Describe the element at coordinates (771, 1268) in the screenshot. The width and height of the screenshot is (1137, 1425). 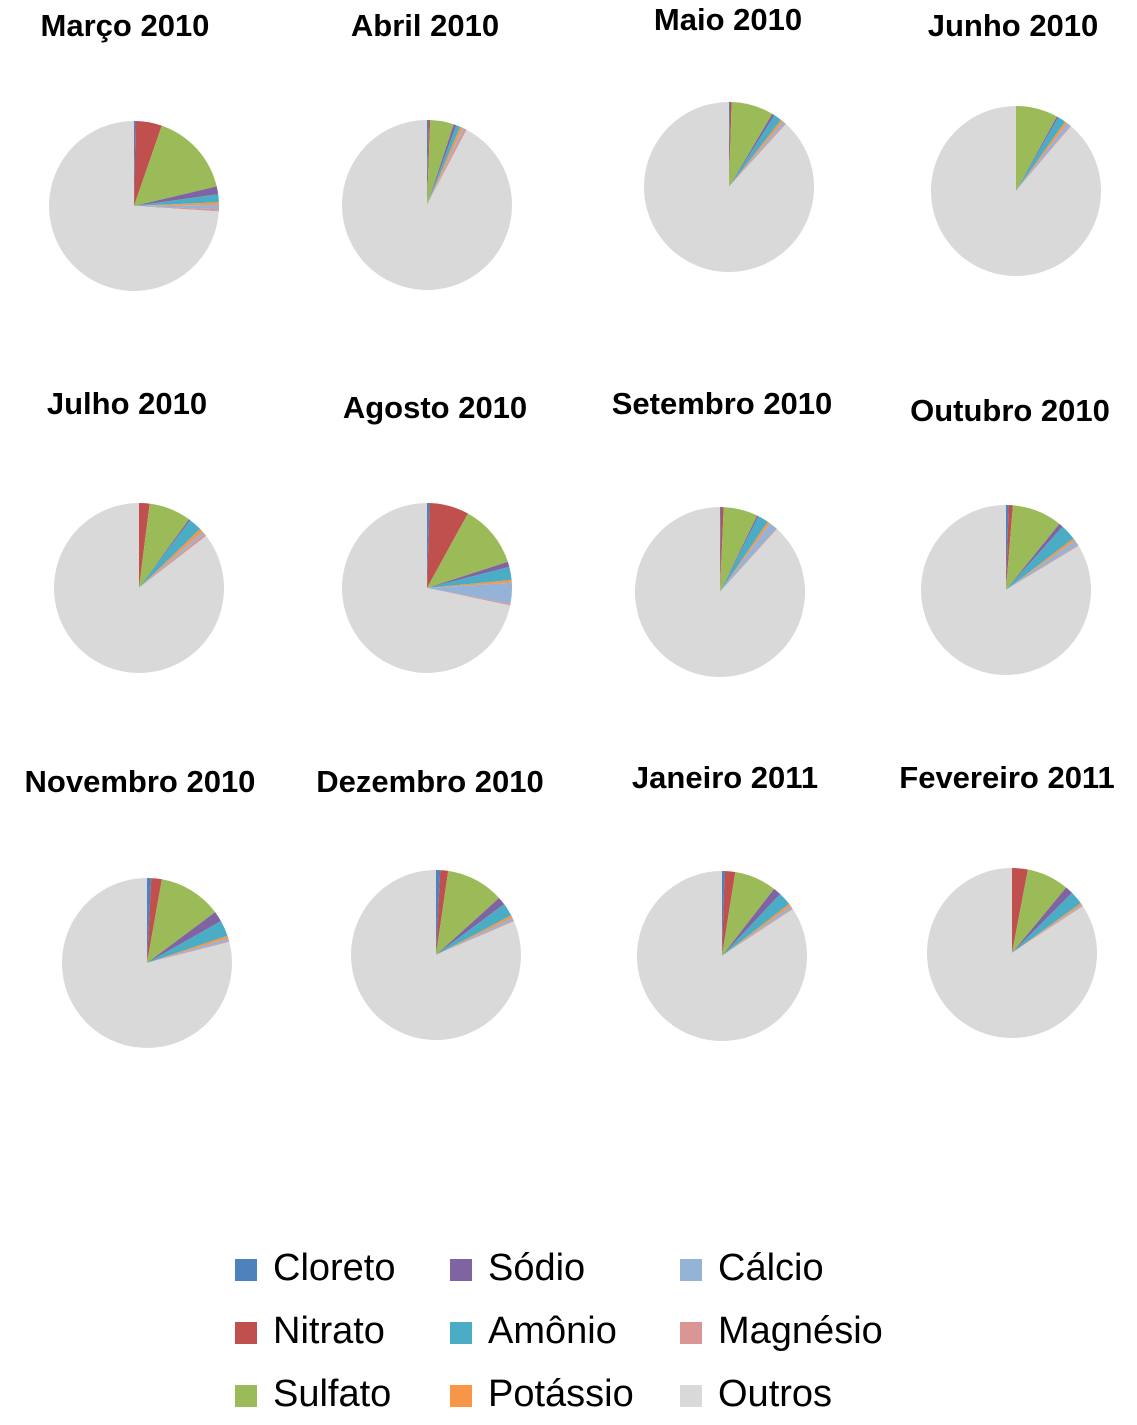
I see `legend-label: Cálcio` at that location.